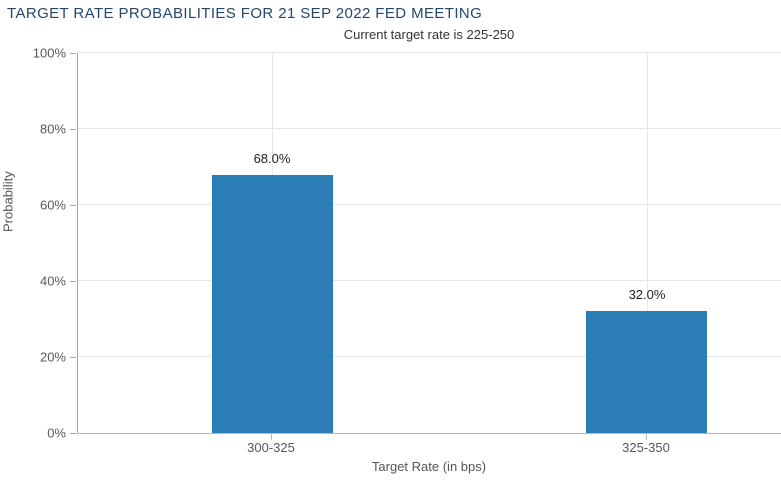 This screenshot has height=487, width=781. What do you see at coordinates (52, 357) in the screenshot?
I see `y-tick-label: 20%` at bounding box center [52, 357].